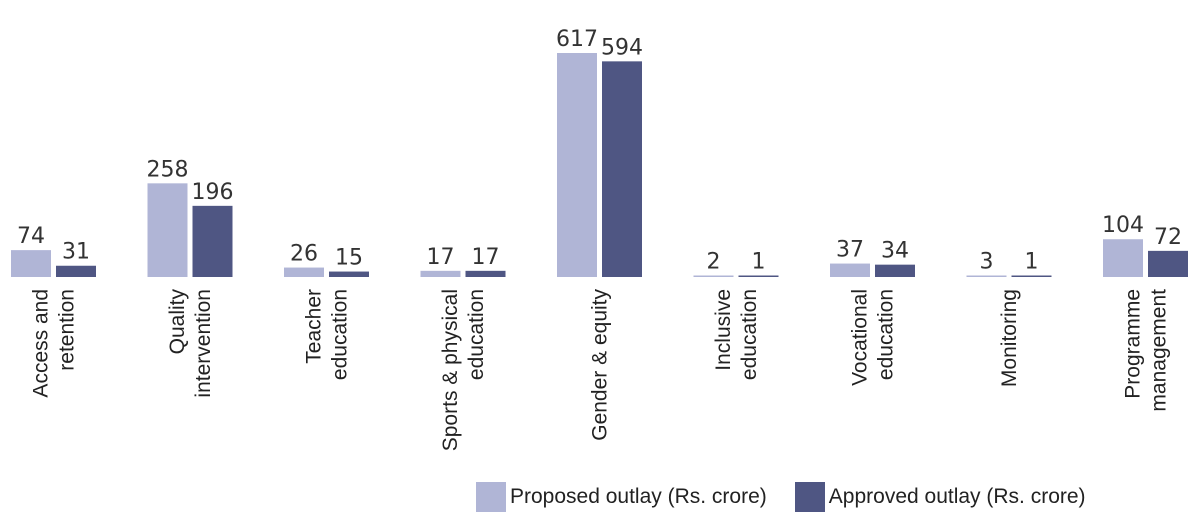 This screenshot has height=513, width=1201. Describe the element at coordinates (895, 270) in the screenshot. I see `bar-vocational-education-approved` at that location.